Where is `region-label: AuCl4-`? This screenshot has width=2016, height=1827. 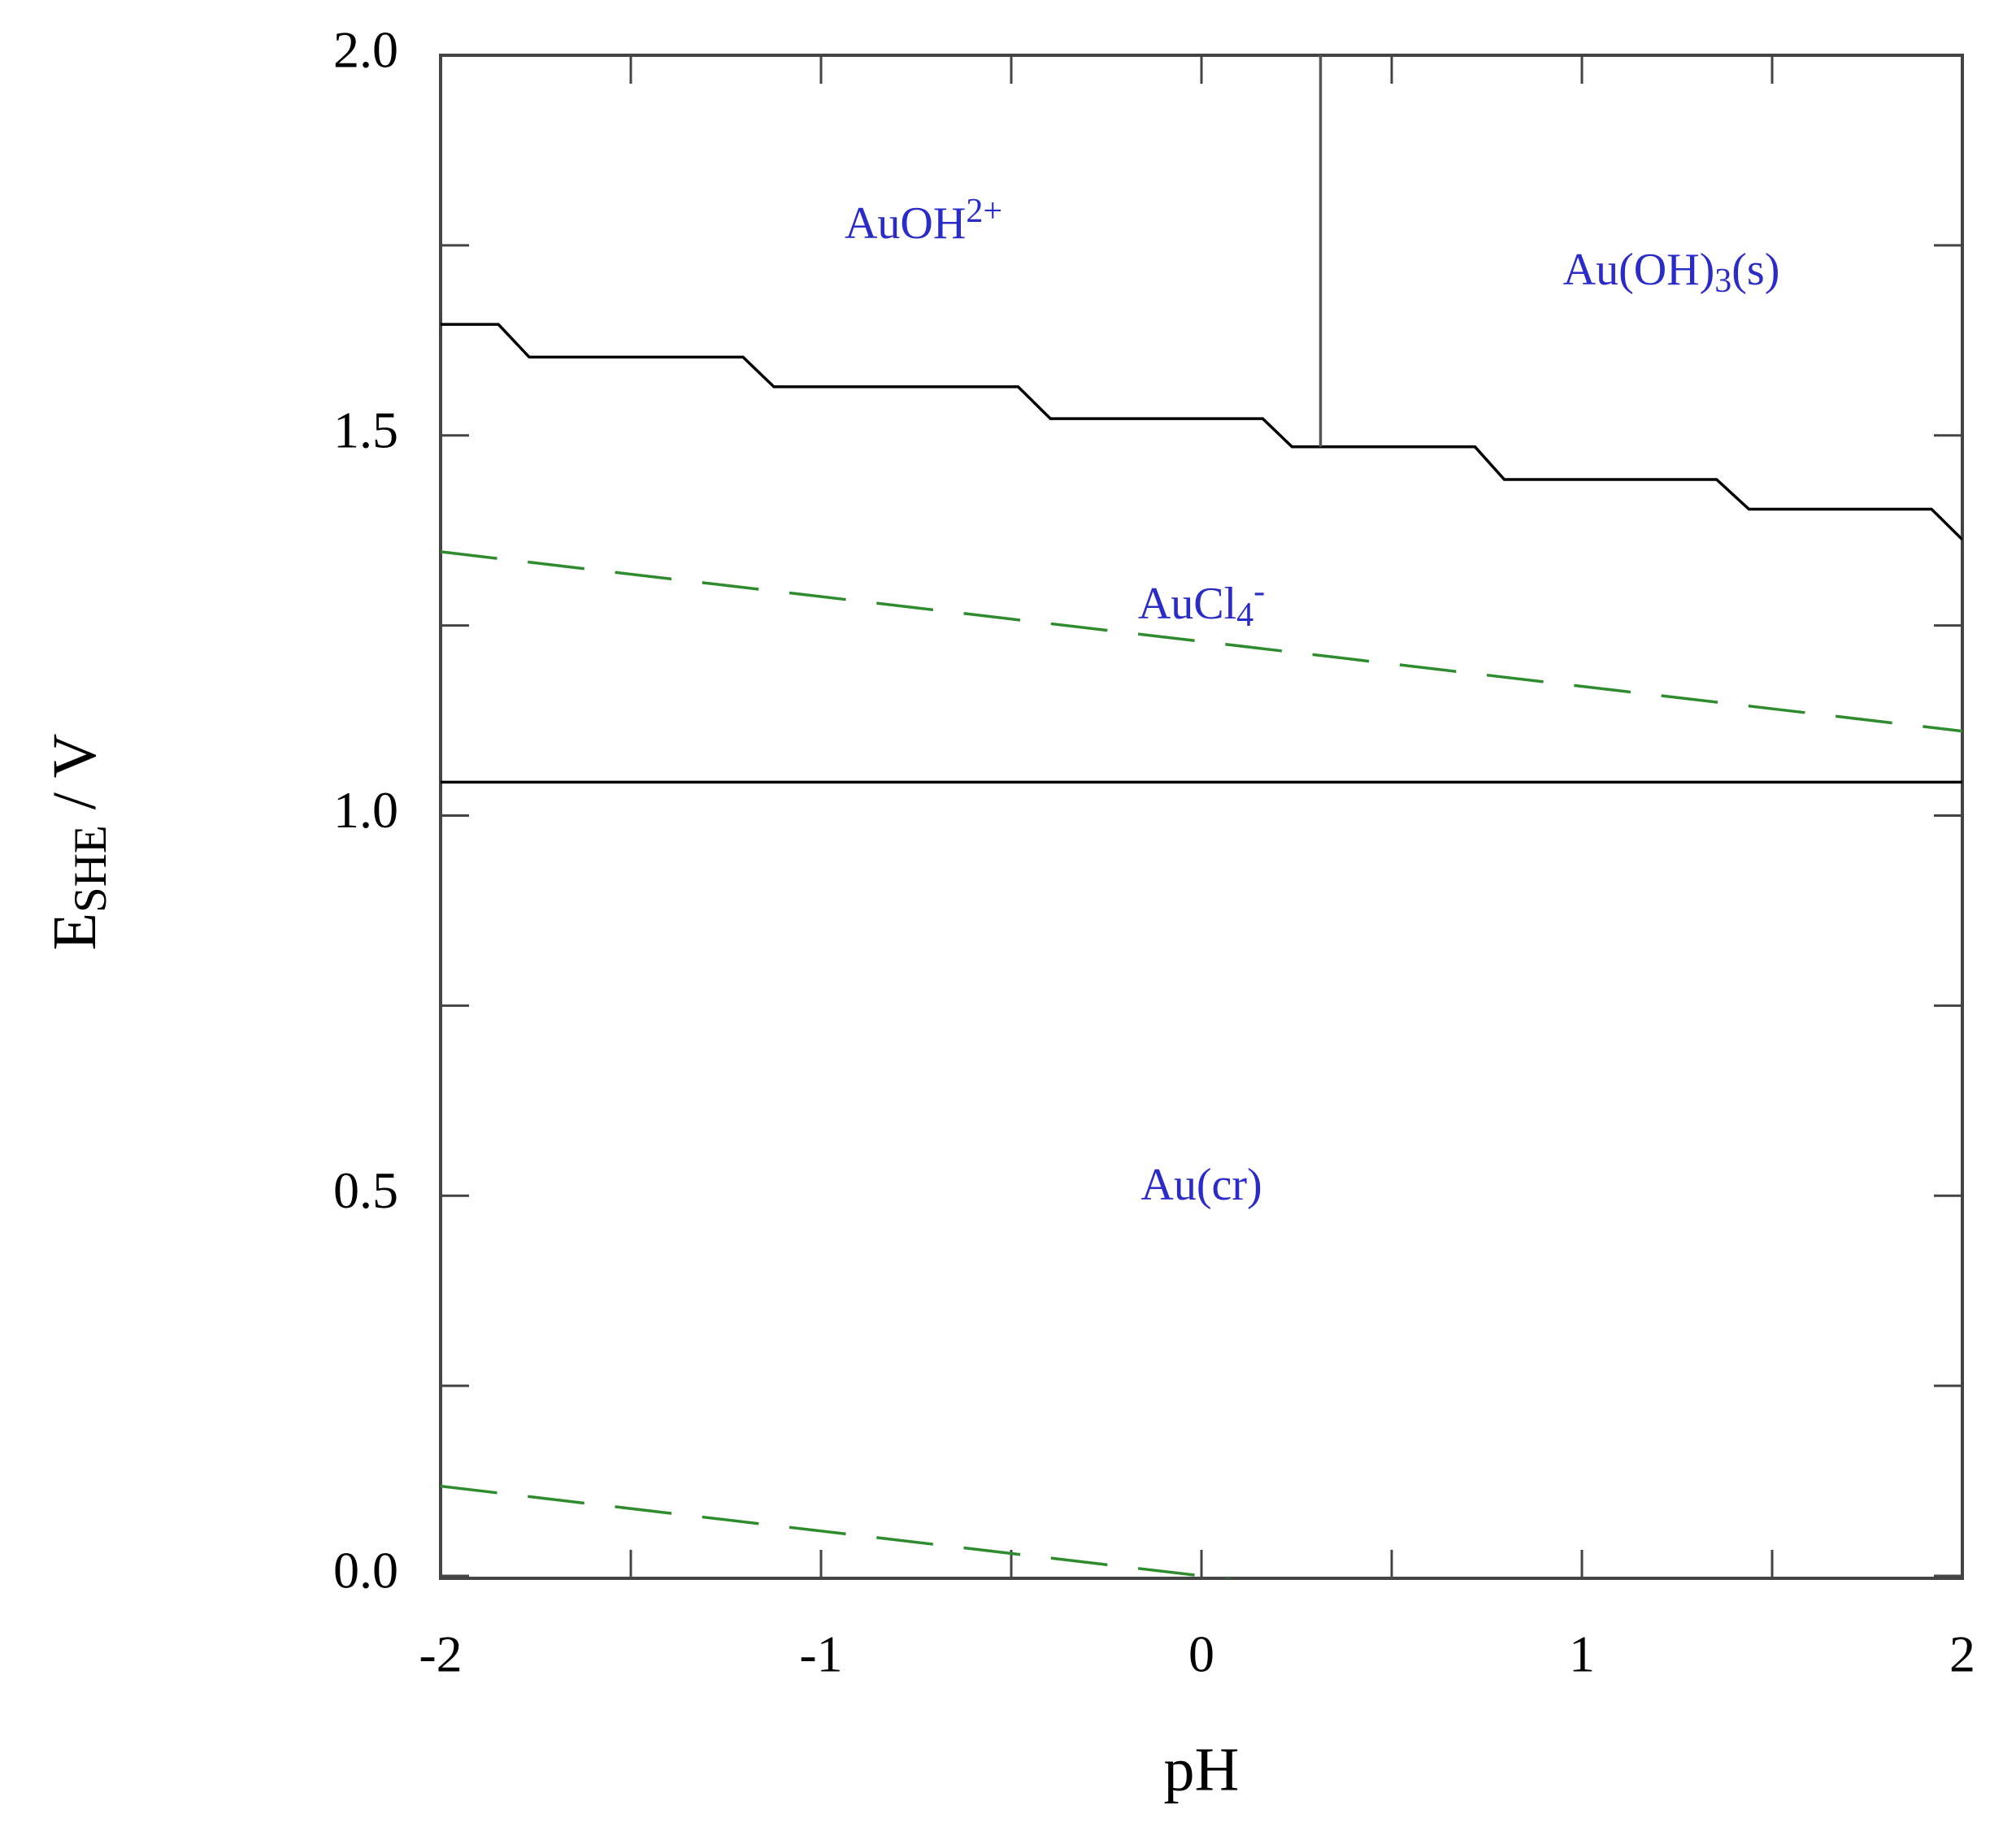 region-label: AuCl4- is located at coordinates (1201, 603).